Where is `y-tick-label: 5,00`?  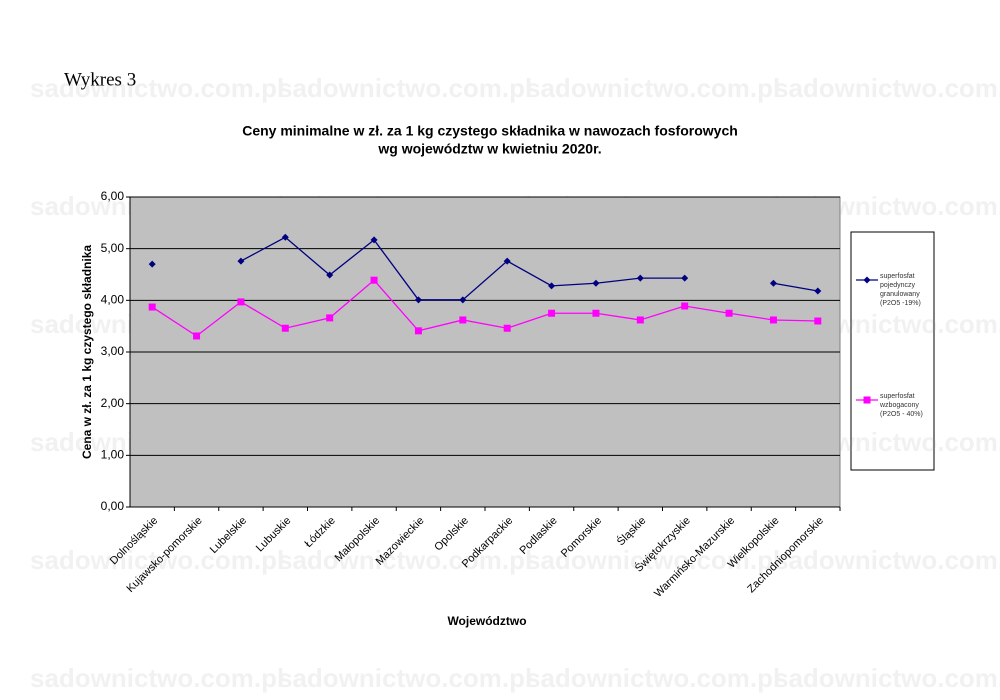 y-tick-label: 5,00 is located at coordinates (113, 248).